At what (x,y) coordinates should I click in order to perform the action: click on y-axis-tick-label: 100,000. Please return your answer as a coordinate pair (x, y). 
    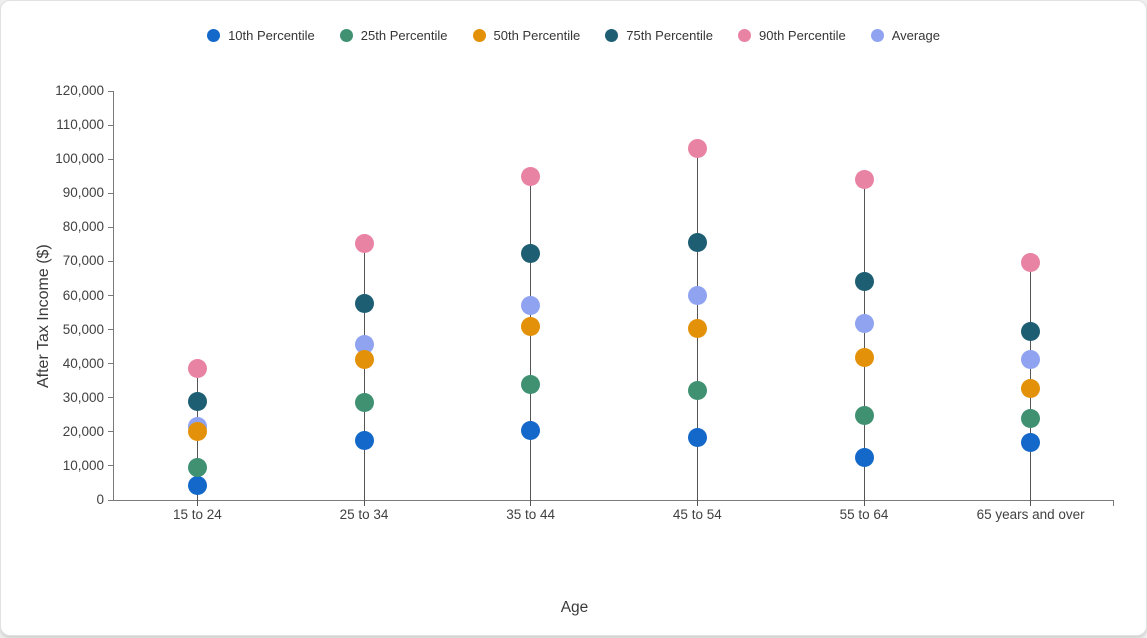
    Looking at the image, I should click on (79, 159).